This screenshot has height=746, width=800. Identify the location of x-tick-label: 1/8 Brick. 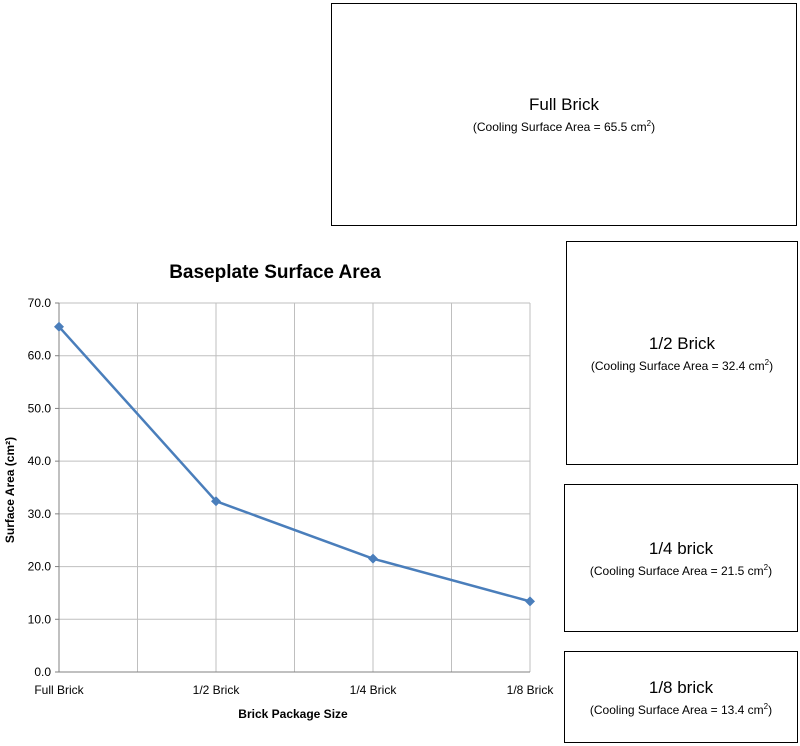
(531, 690).